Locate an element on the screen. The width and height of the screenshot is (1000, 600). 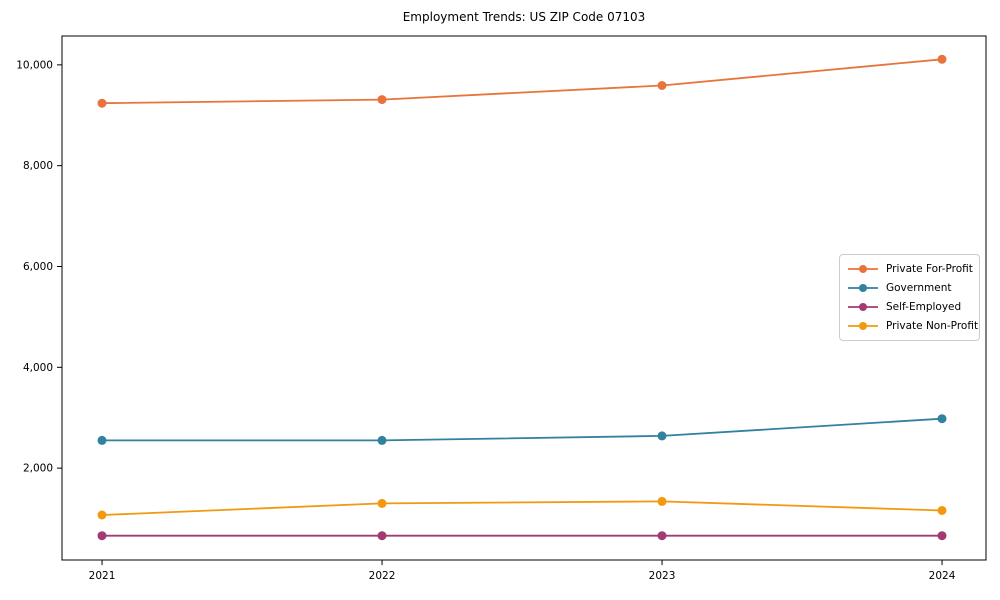
y-tick-label: 4,000 is located at coordinates (38, 368).